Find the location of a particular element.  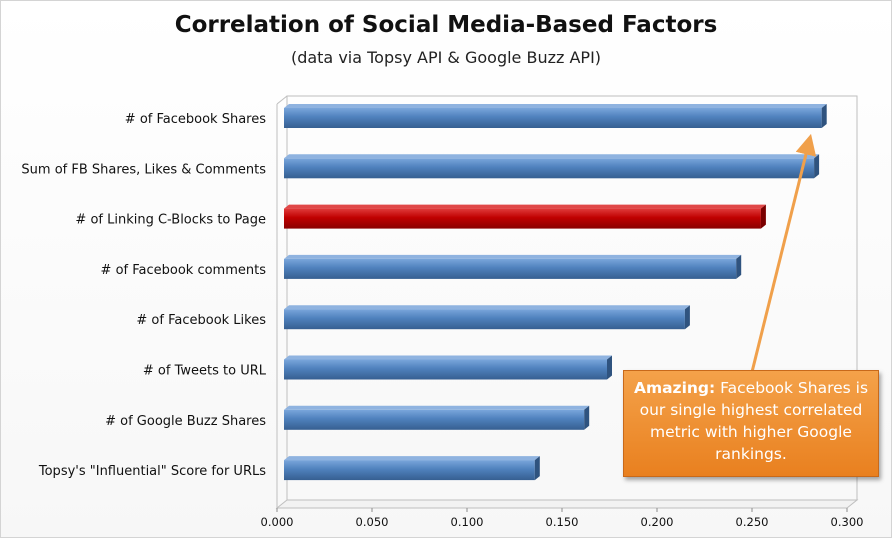

category-label: # of Tweets to URL is located at coordinates (205, 371).